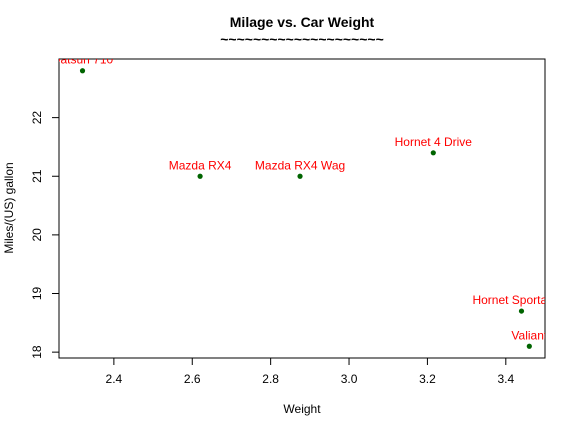 The image size is (576, 432). Describe the element at coordinates (192, 379) in the screenshot. I see `x-tick-label: 2.6` at that location.